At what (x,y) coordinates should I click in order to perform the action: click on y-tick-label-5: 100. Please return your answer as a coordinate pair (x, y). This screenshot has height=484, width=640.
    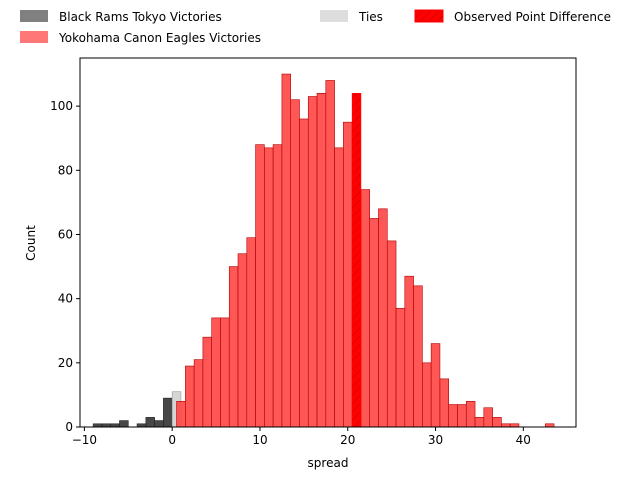
    Looking at the image, I should click on (61, 106).